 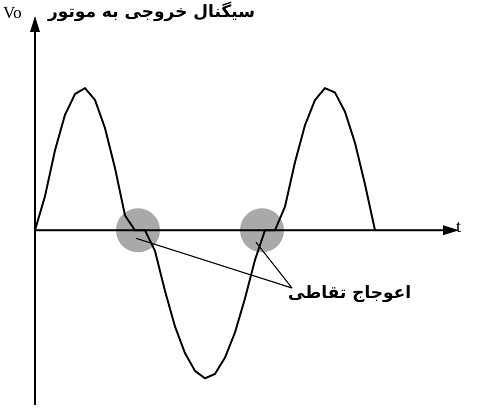 I want to click on chart-title: سیگنال خروجی به موتور, so click(x=151, y=12).